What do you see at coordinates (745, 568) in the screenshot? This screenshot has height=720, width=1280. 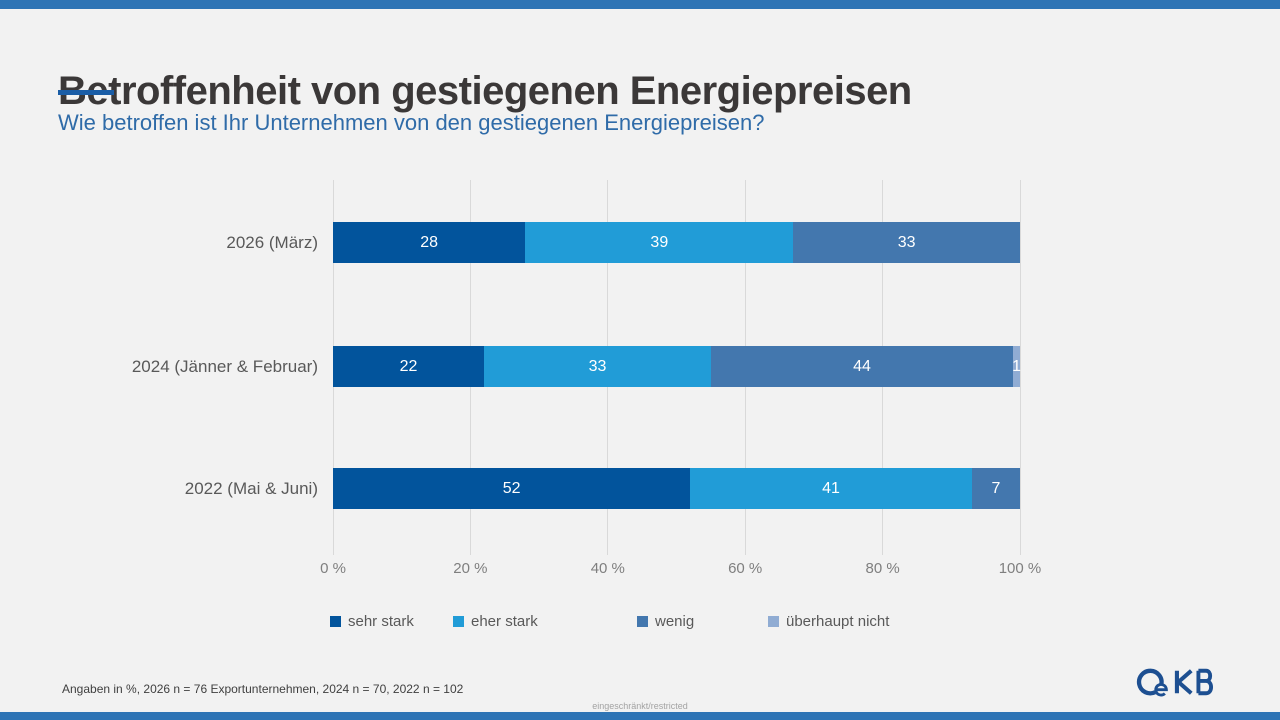 I see `axis-tick-label: 60 %` at bounding box center [745, 568].